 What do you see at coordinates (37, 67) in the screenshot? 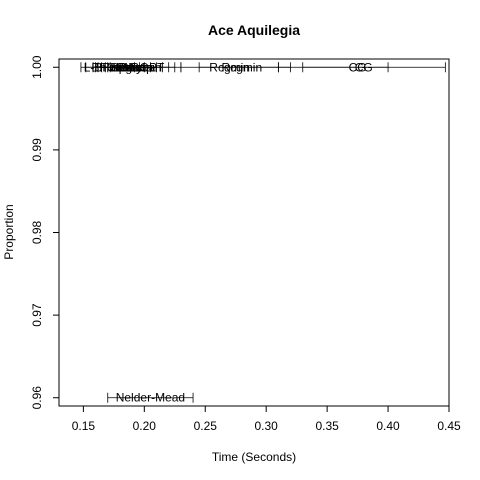
I see `y-tick-label: 1.00` at bounding box center [37, 67].